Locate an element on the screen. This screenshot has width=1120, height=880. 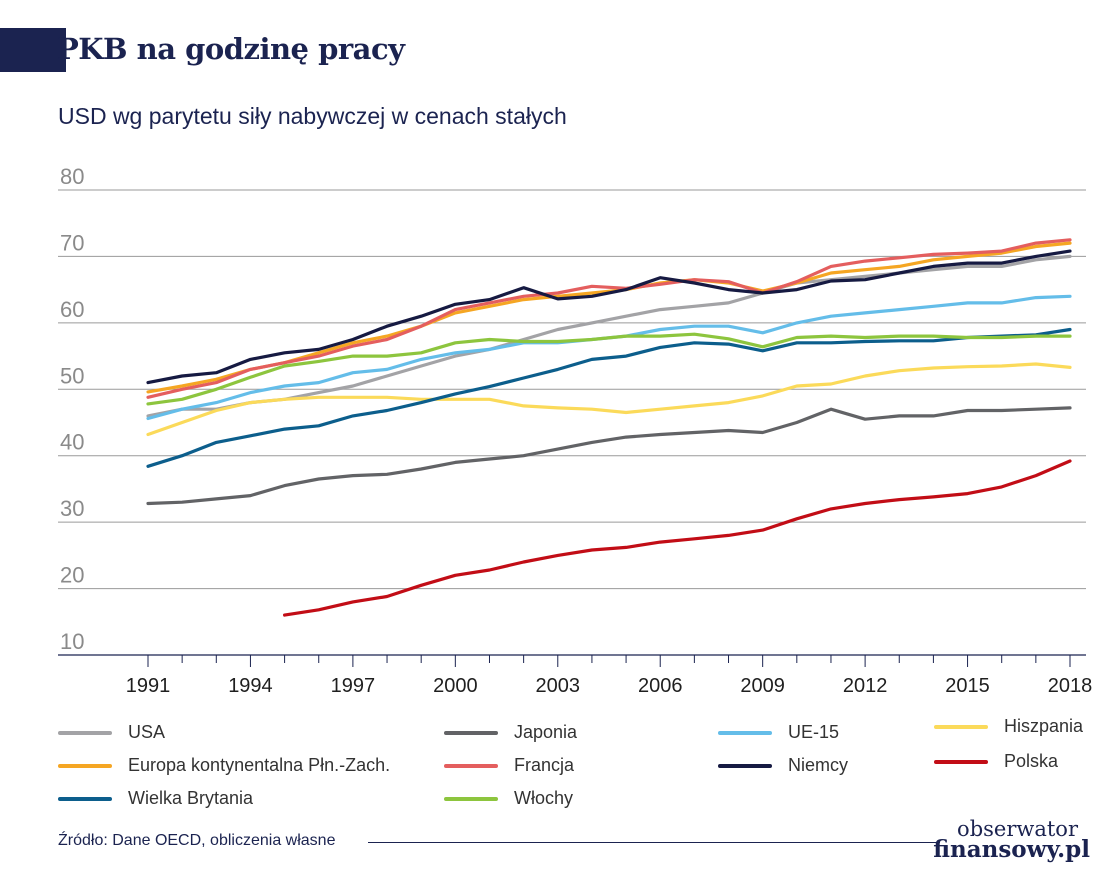
x-tick-2006: 2006 is located at coordinates (660, 686).